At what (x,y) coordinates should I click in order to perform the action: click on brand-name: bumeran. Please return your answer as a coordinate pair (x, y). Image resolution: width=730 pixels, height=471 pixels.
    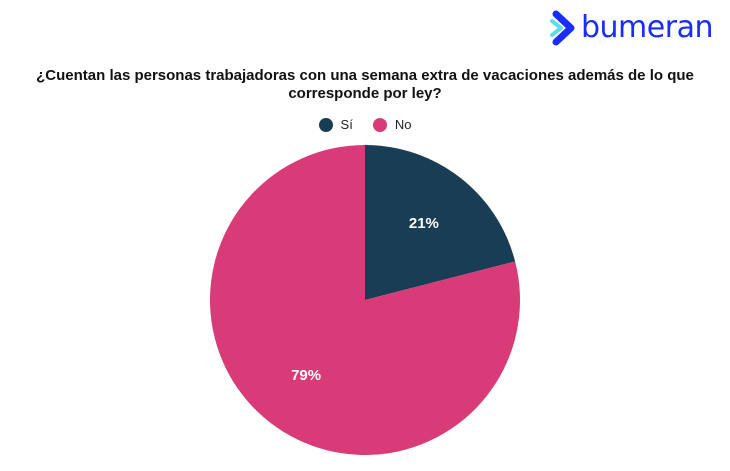
    Looking at the image, I should click on (647, 27).